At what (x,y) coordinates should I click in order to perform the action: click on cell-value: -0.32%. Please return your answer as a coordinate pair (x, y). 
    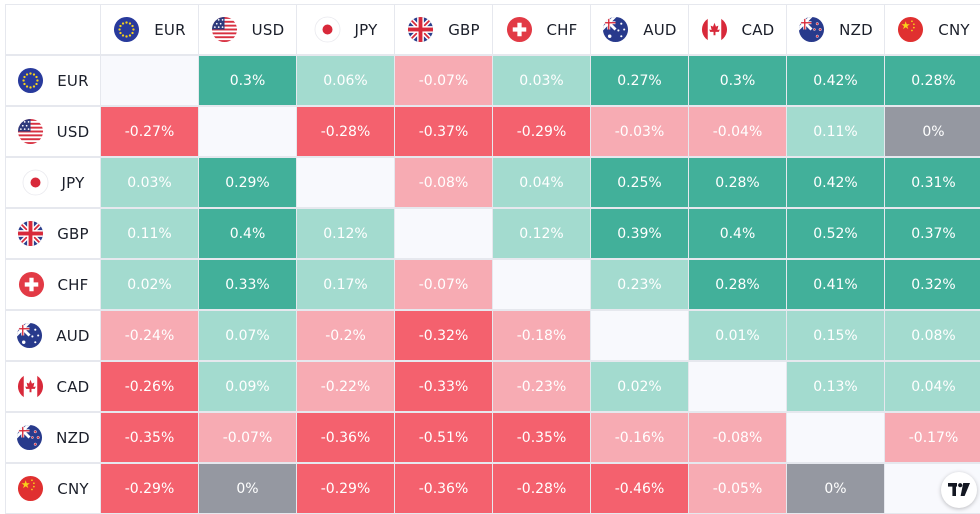
    Looking at the image, I should click on (444, 336).